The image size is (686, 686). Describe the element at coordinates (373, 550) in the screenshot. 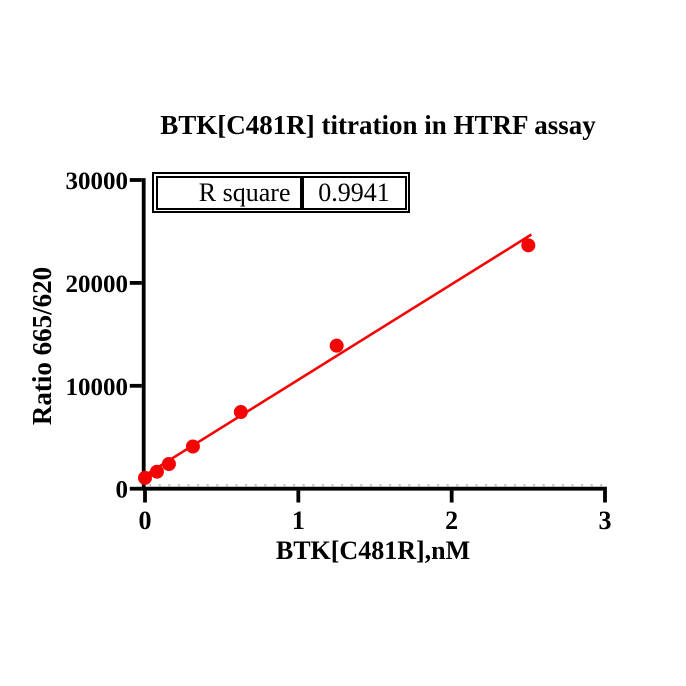

I see `x-axis-label: BTK[C481R],nM` at that location.